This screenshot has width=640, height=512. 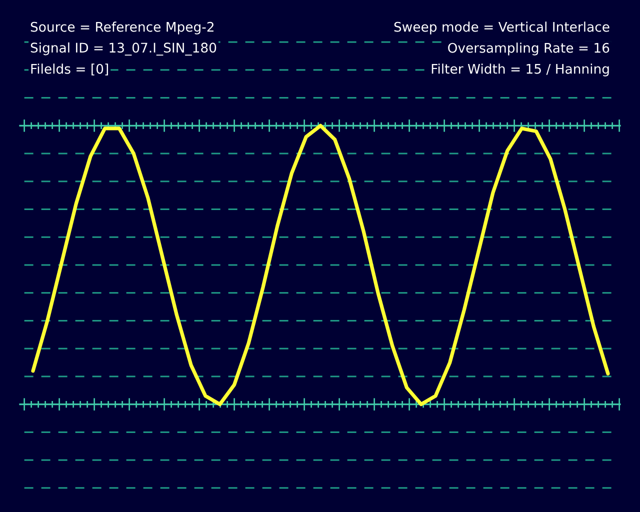 I want to click on text: Signal ID = 13_07.I_SIN_180, so click(x=123, y=49).